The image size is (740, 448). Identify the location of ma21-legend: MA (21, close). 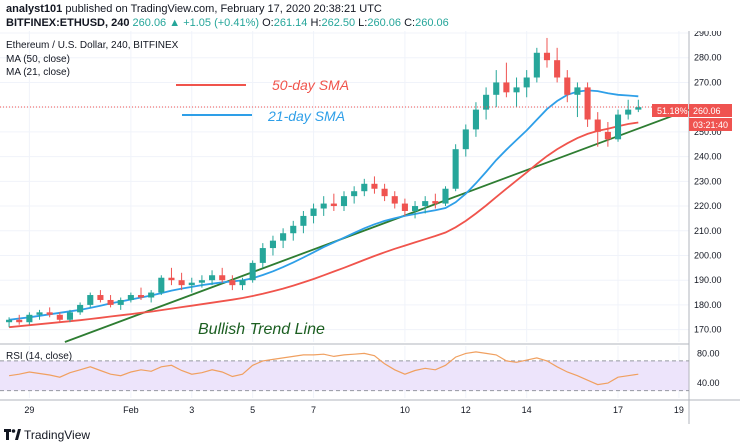
(38, 72).